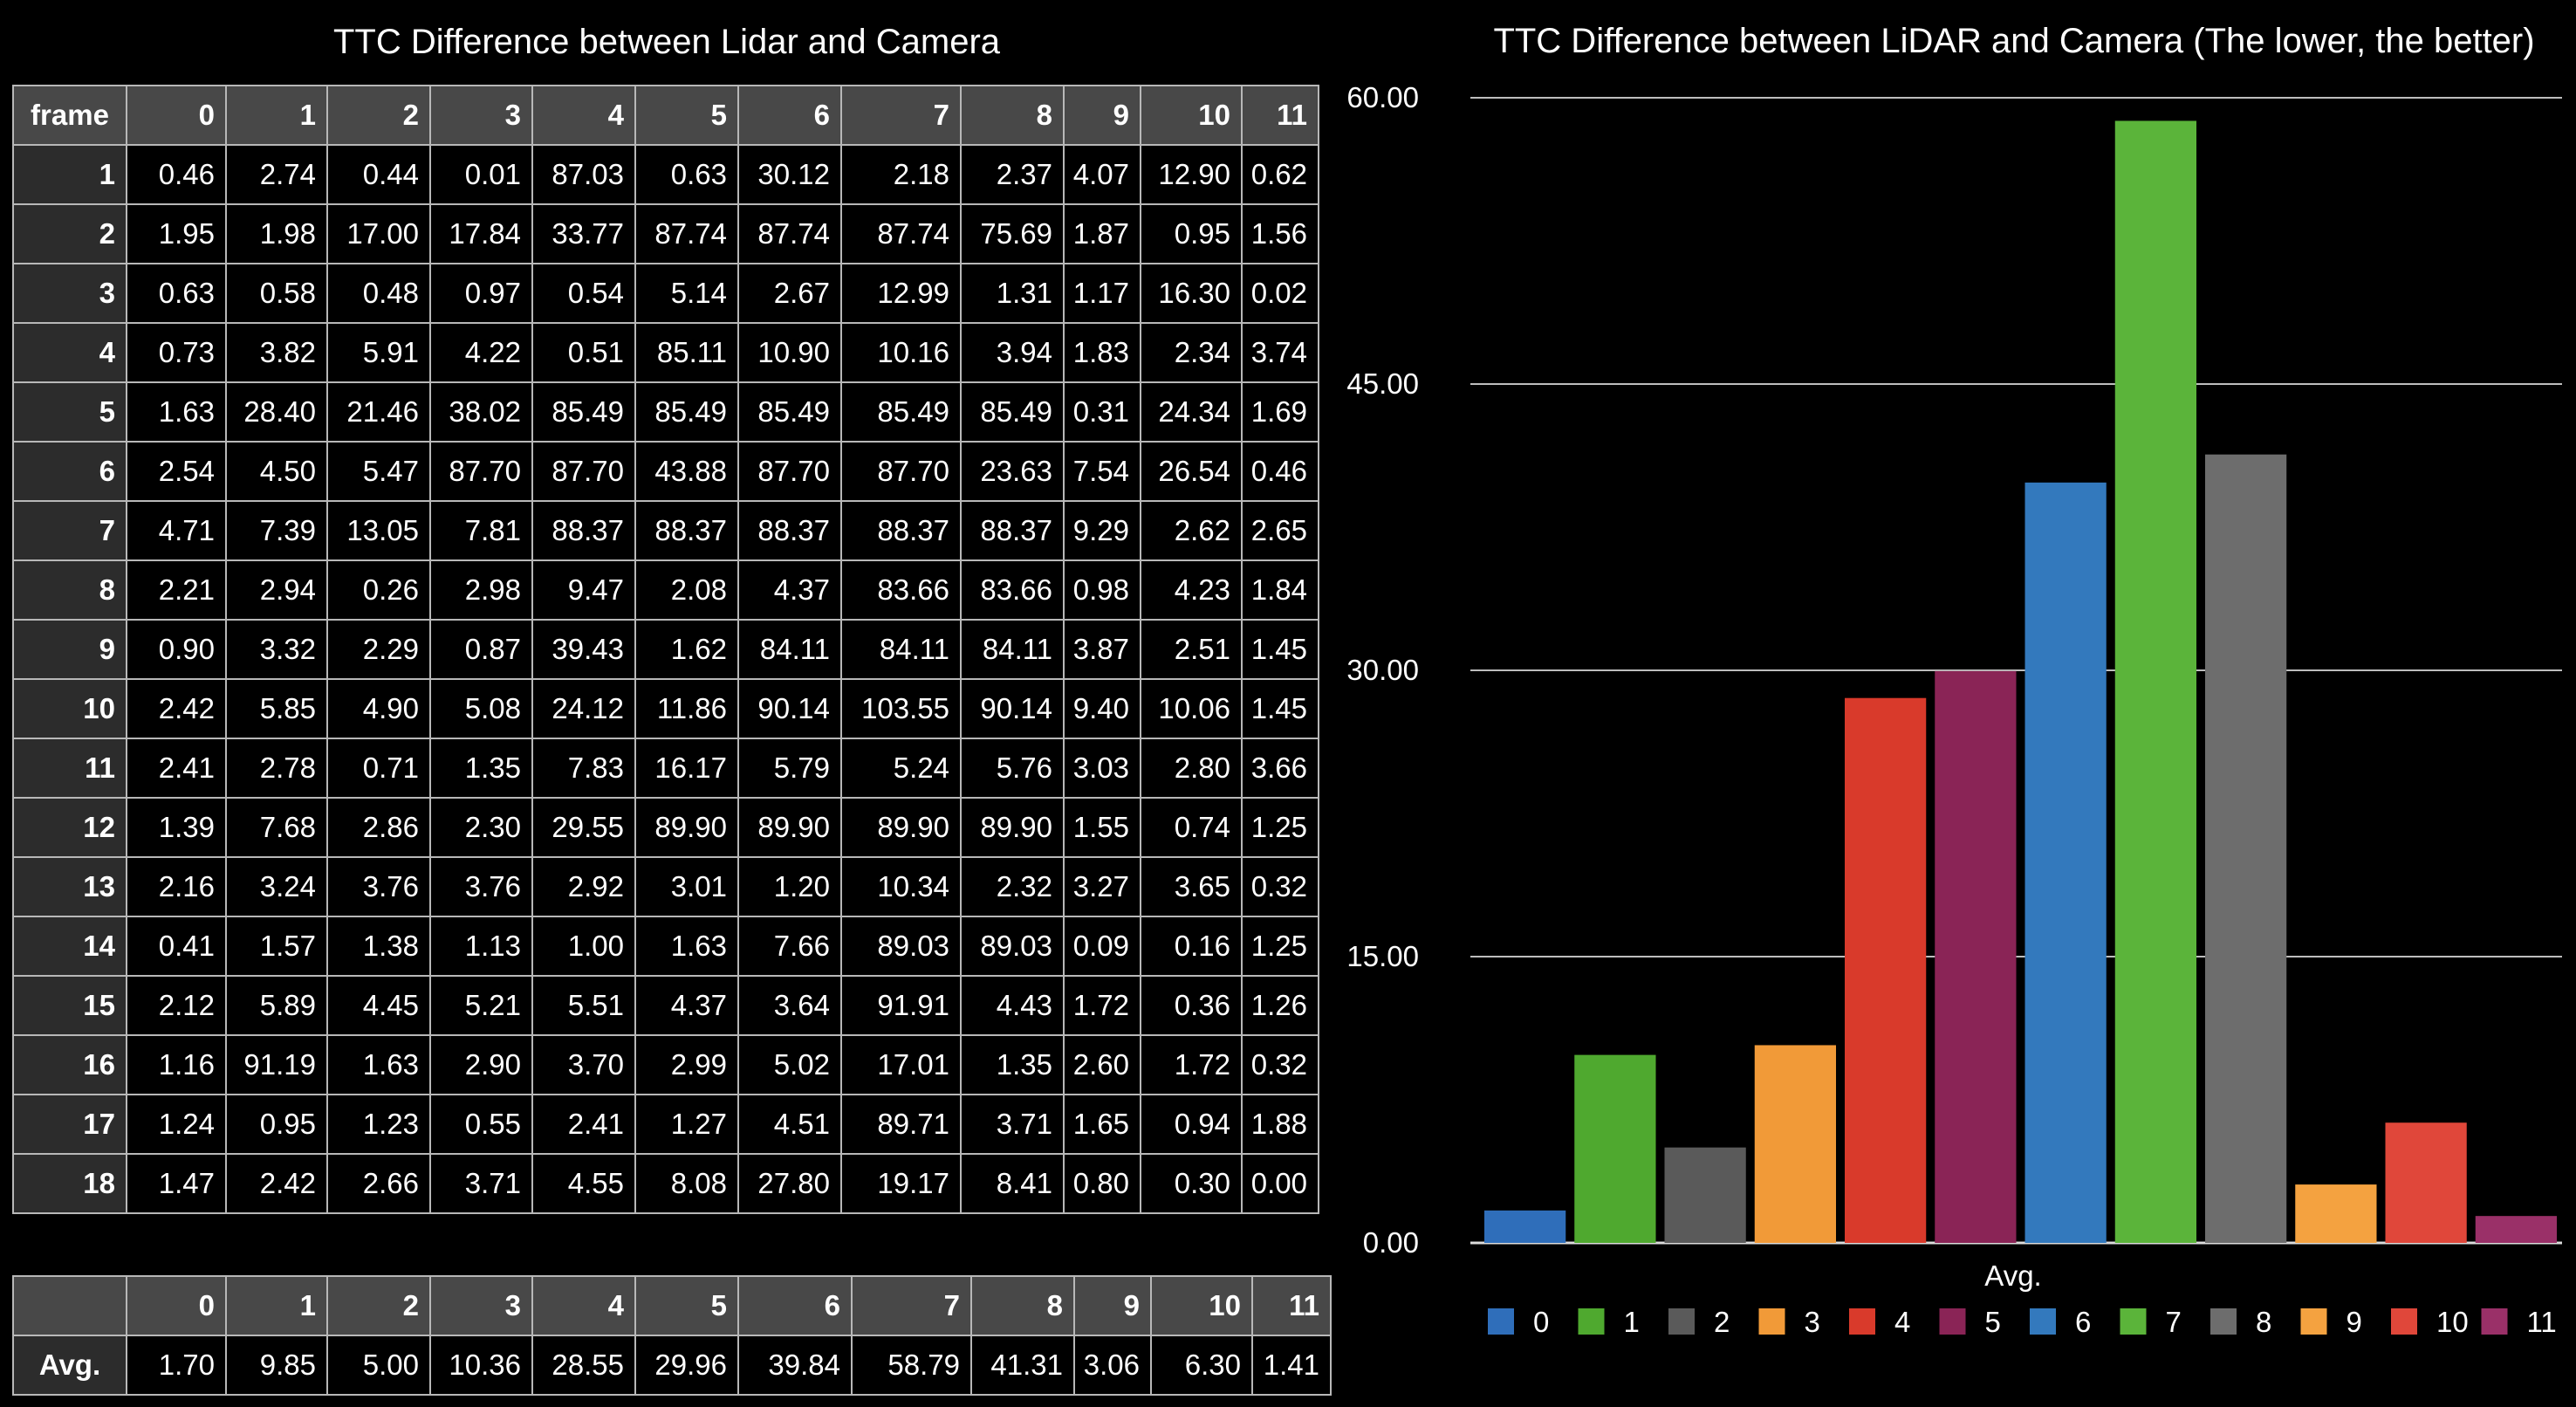  I want to click on average-header-cell: 4, so click(583, 1305).